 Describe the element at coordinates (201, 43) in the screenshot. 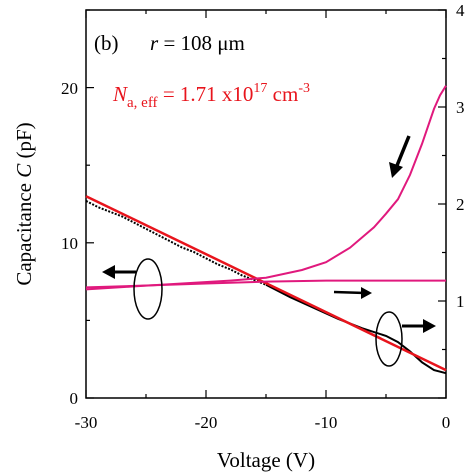

I see `radius-value: = 108 μm` at that location.